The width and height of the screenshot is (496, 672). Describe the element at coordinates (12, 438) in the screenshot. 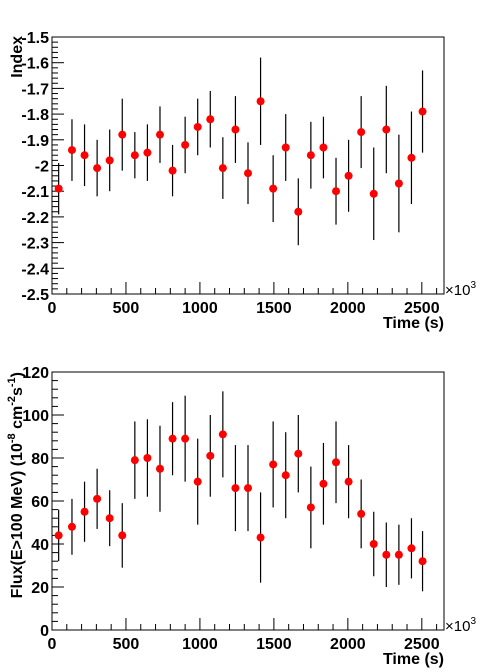

I see `flux-ylabel-sup1: -8` at that location.